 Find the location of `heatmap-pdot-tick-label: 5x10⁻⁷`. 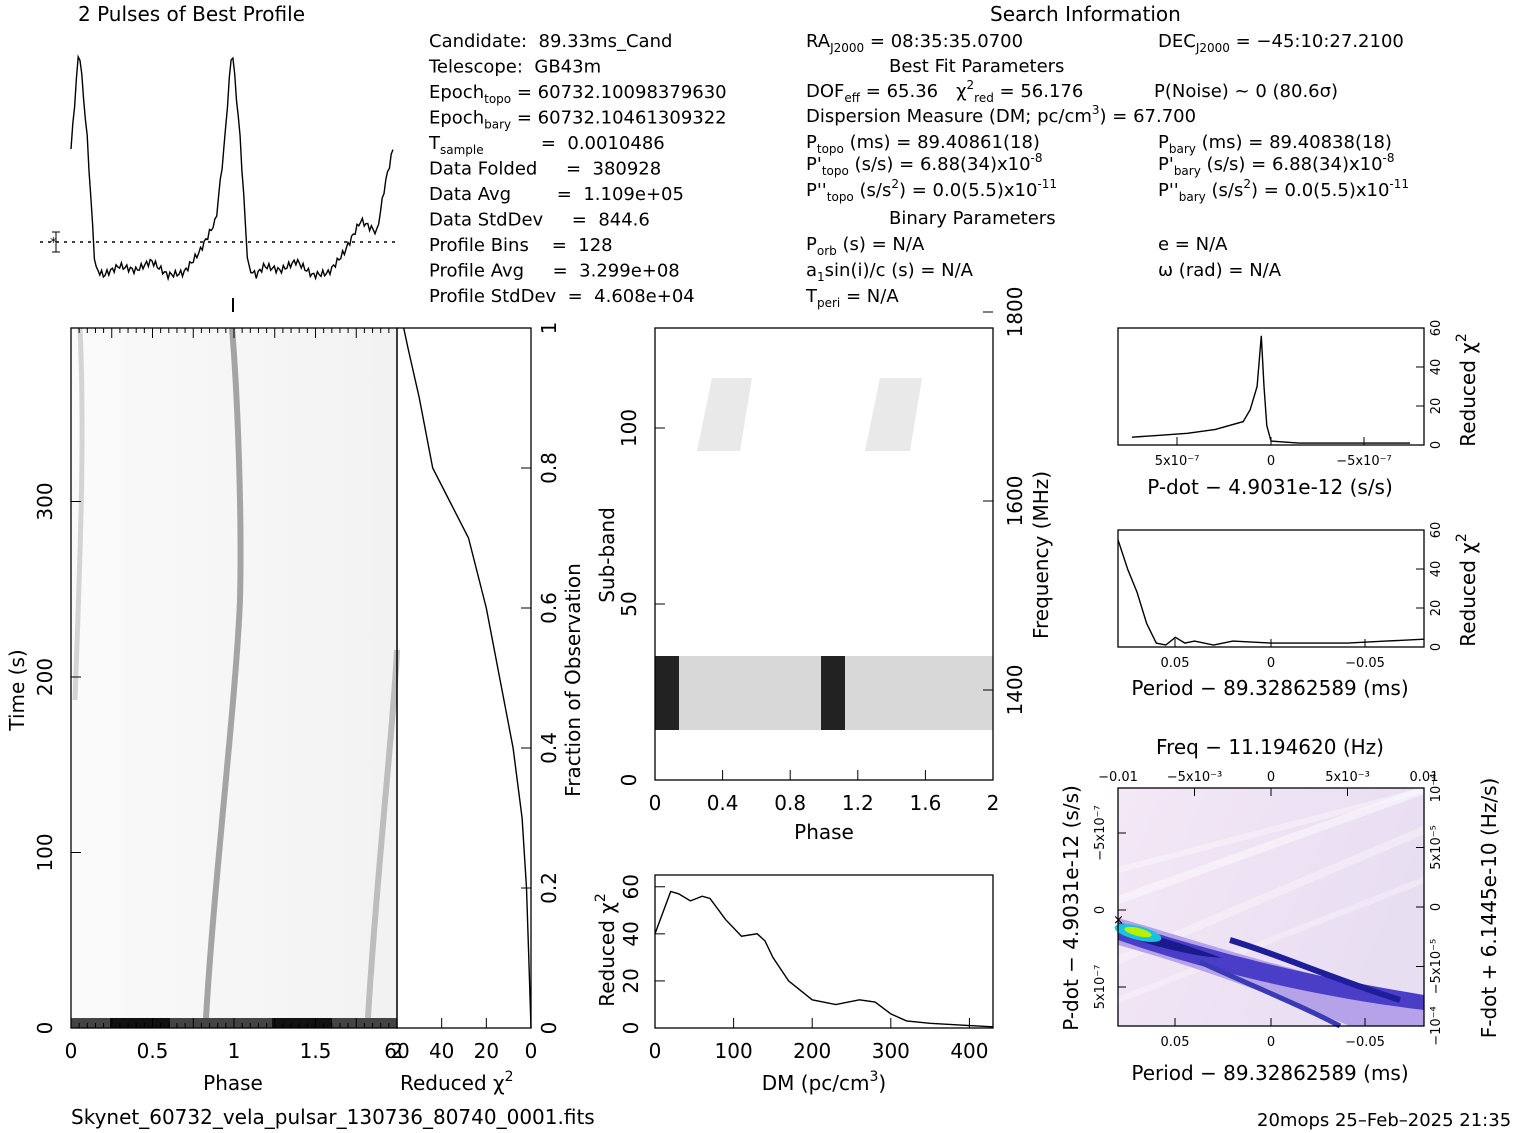

heatmap-pdot-tick-label: 5x10⁻⁷ is located at coordinates (1100, 987).